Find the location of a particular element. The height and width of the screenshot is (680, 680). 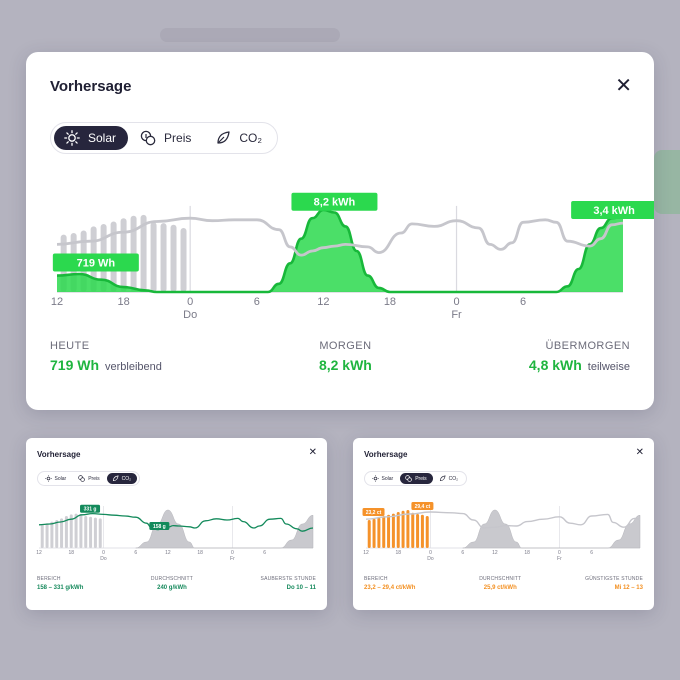

stat-durchschnitt: DURCHSCHNITT 25,9 ct/kWh is located at coordinates (500, 583).